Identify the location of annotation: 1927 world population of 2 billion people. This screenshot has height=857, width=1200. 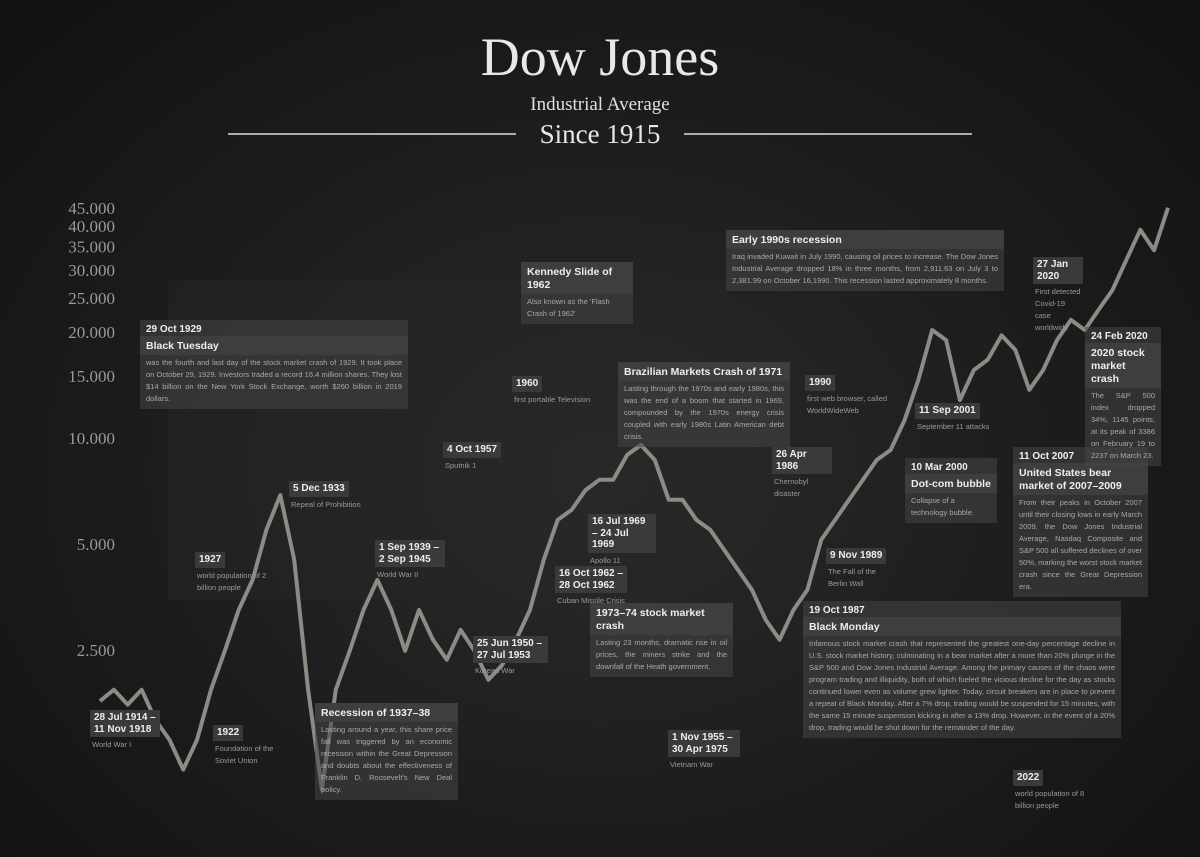
(232, 574).